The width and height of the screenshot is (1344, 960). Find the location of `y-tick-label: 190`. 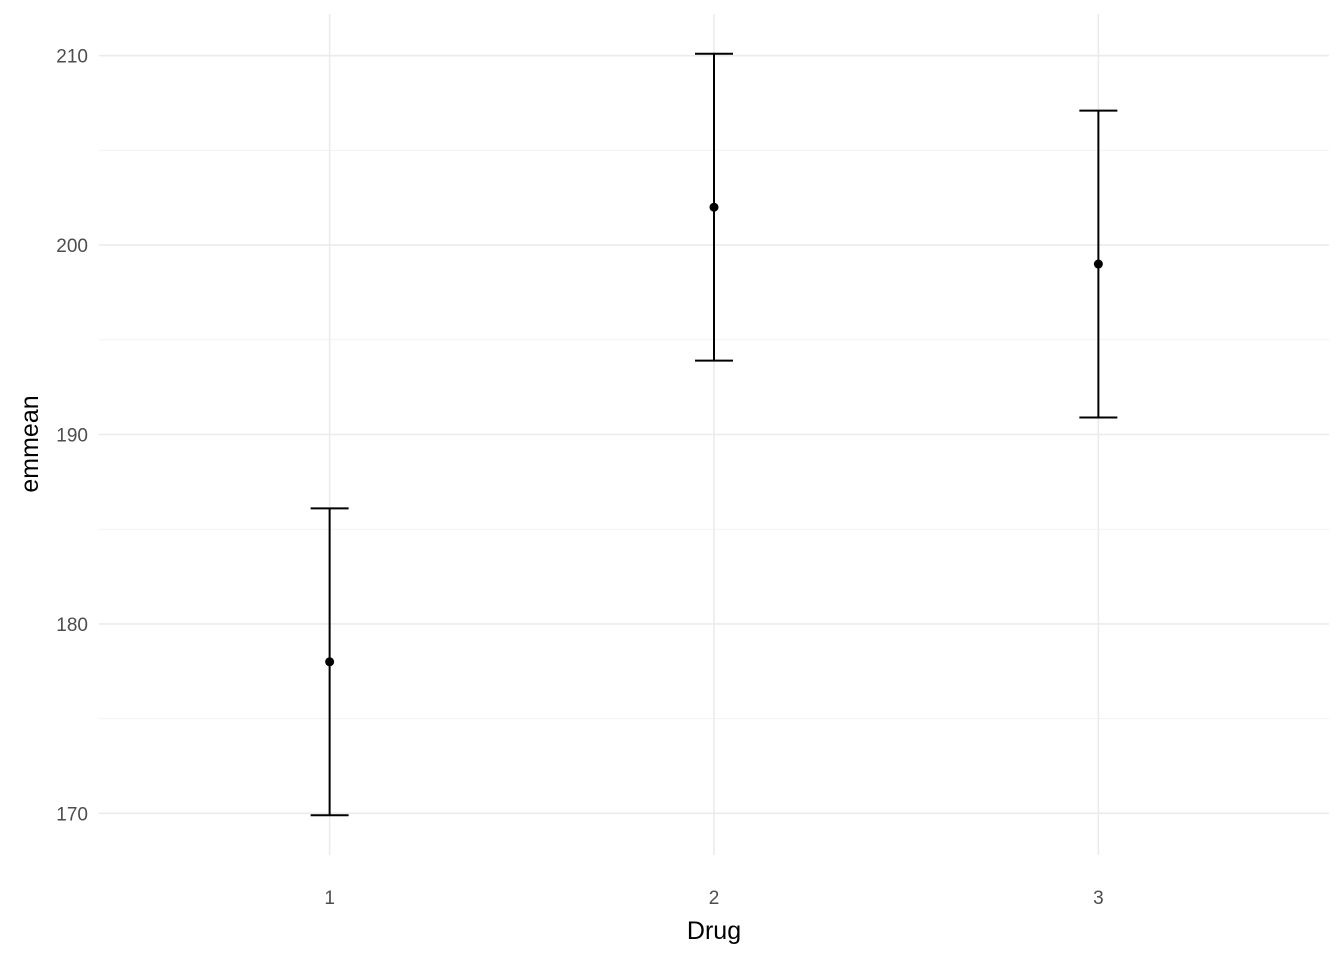

y-tick-label: 190 is located at coordinates (72, 436).